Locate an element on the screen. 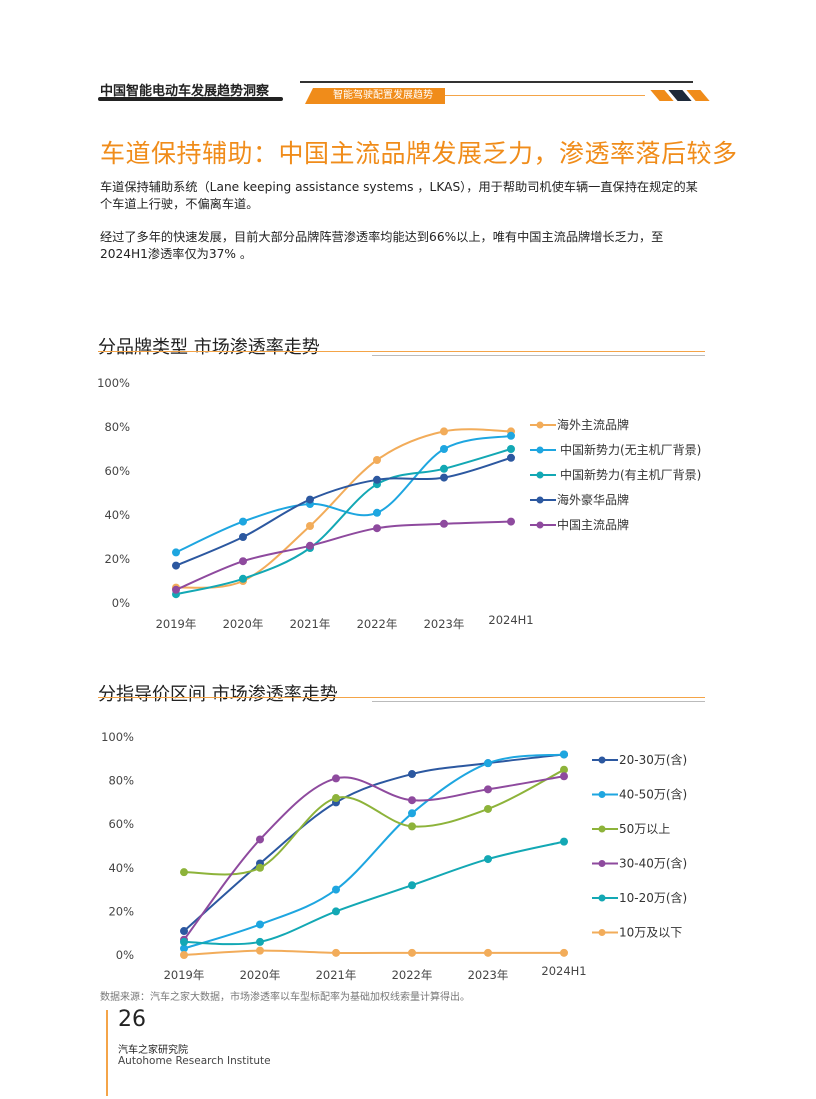  y-tick-label: 100% is located at coordinates (117, 737).